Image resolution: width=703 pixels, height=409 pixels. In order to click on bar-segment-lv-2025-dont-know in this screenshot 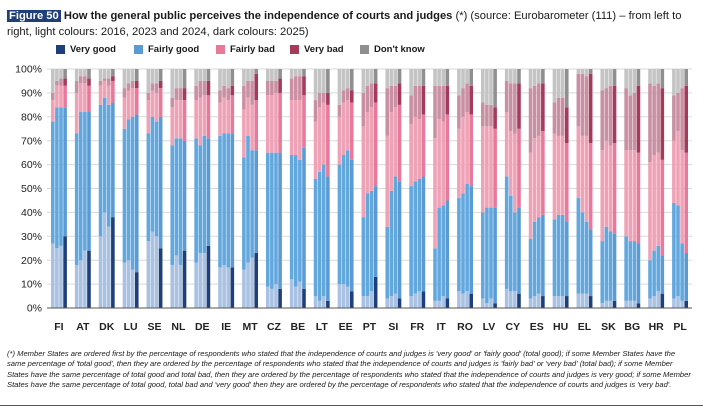, I will do `click(495, 88)`.